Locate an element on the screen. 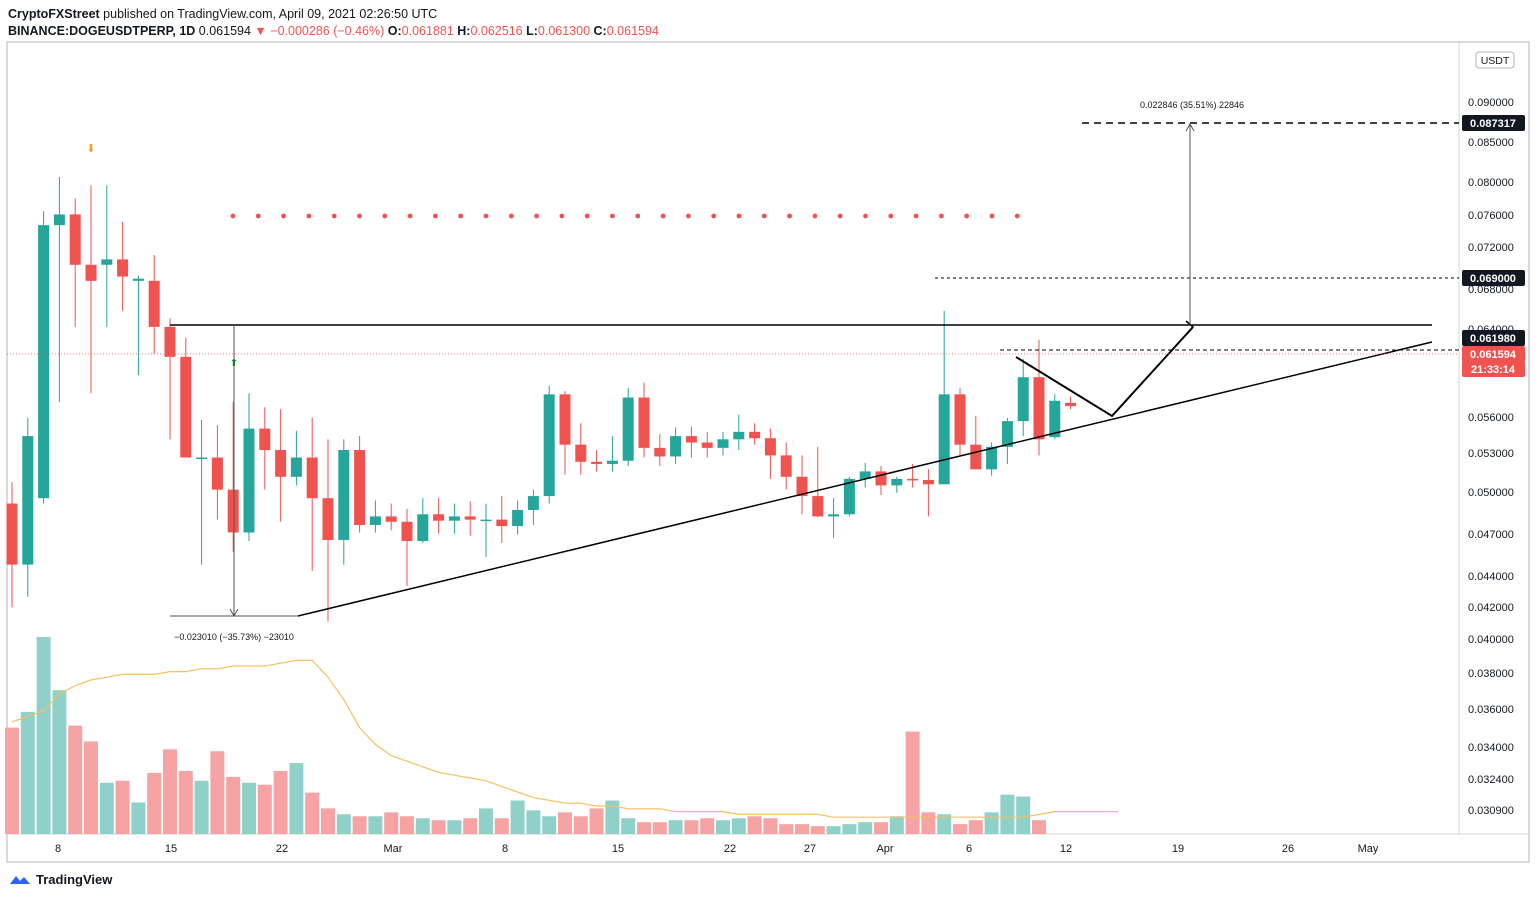 The width and height of the screenshot is (1536, 899). time-axis: 8 15 22 Mar 8 15 22 27 Apr 6 12 19 26 May is located at coordinates (717, 849).